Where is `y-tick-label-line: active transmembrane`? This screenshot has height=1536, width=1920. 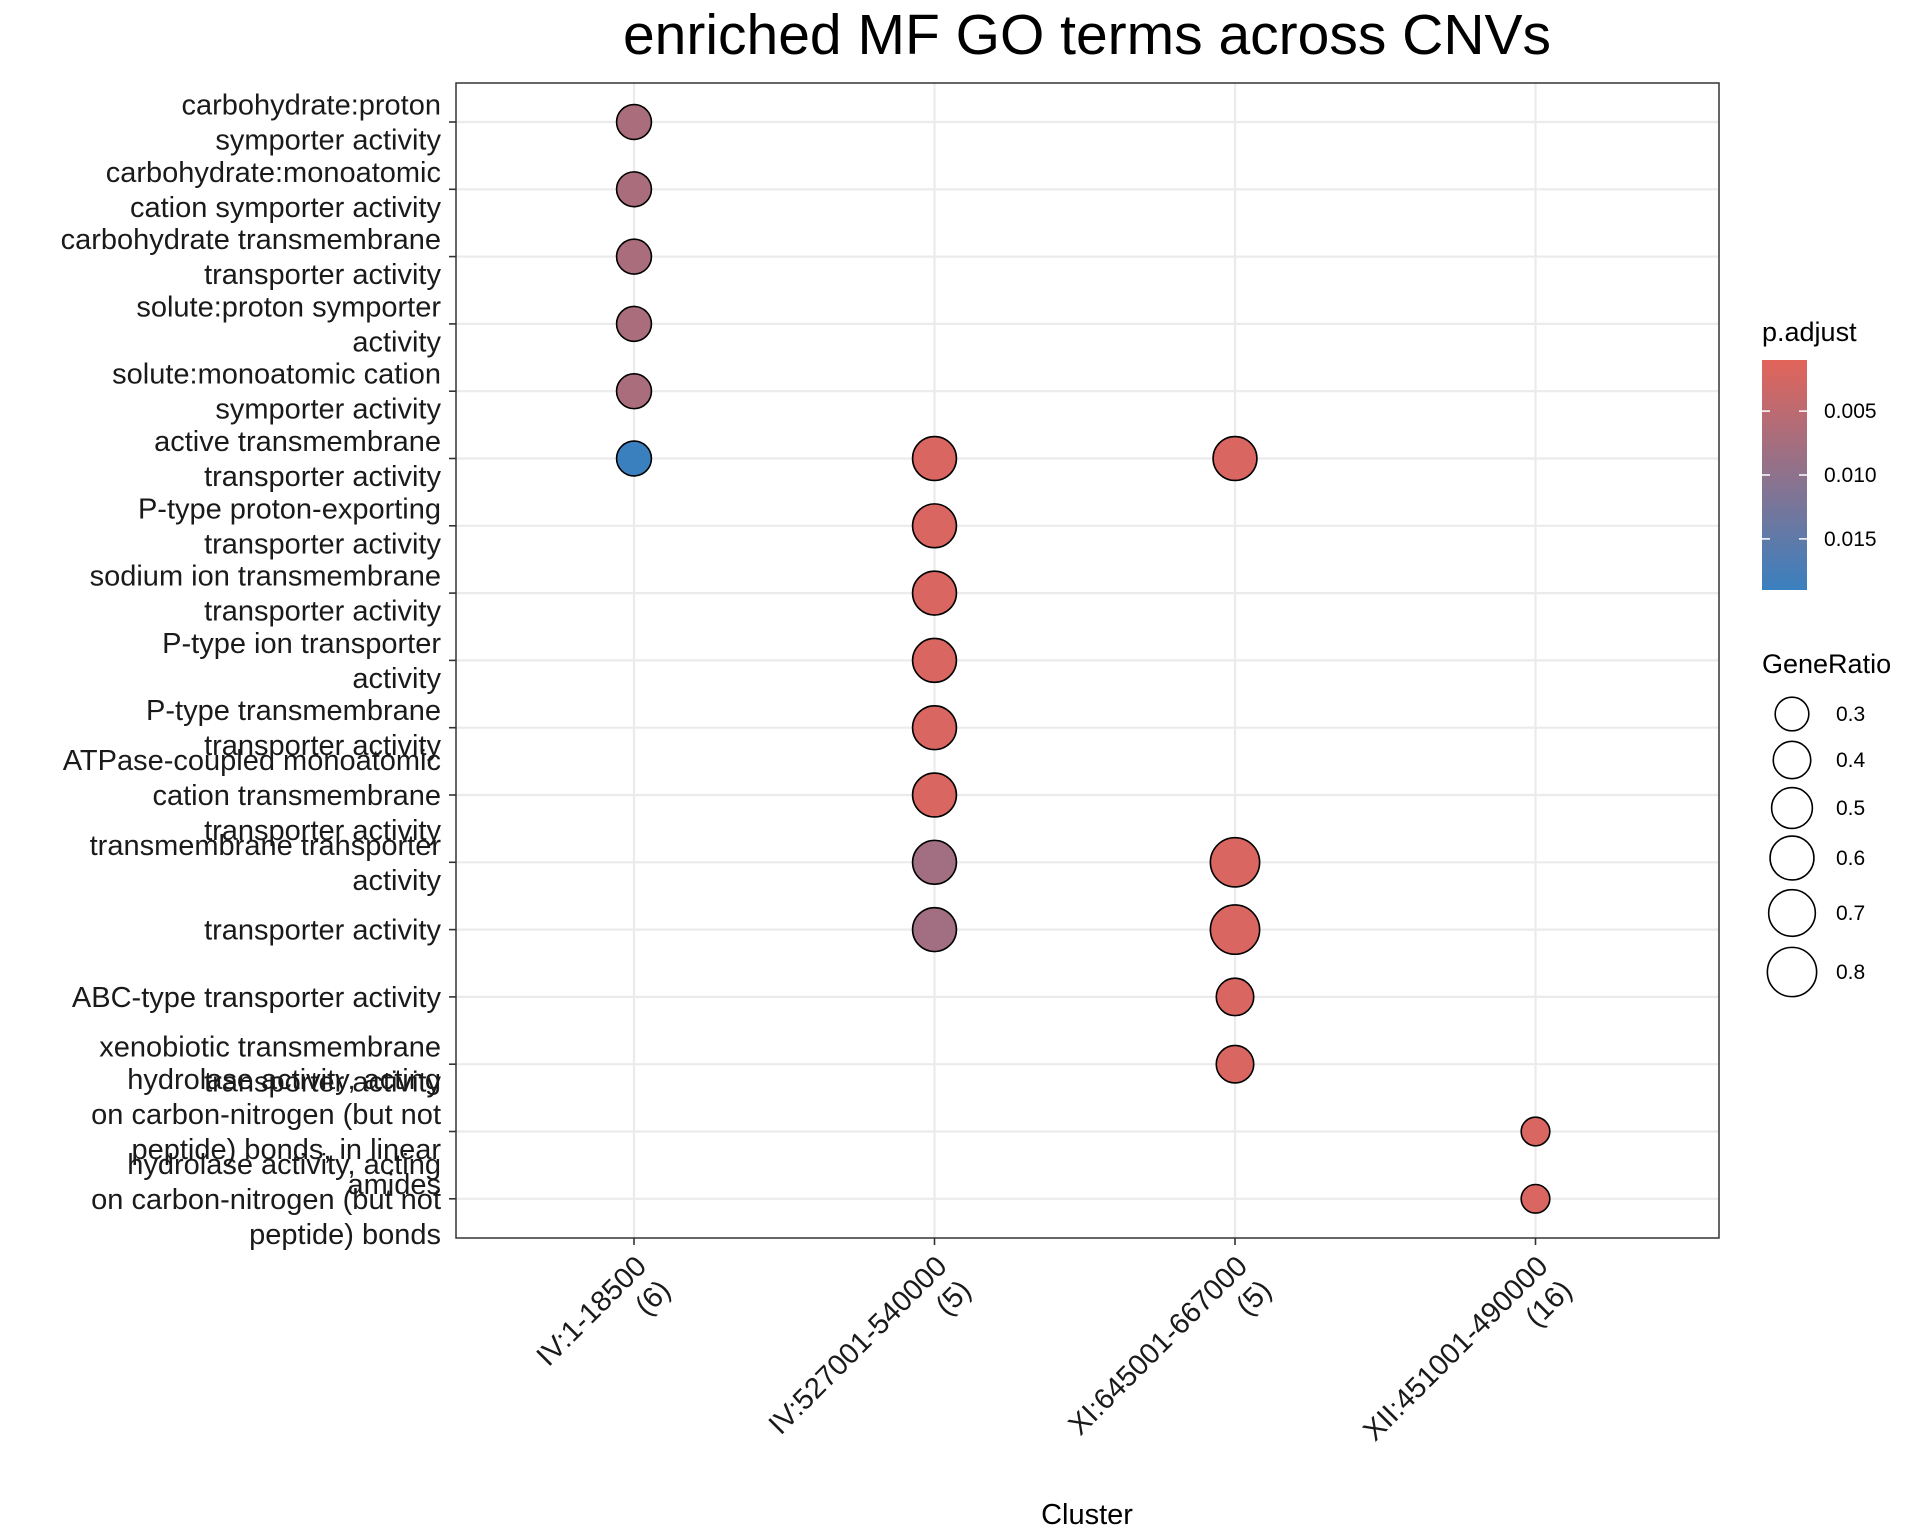 y-tick-label-line: active transmembrane is located at coordinates (297, 442).